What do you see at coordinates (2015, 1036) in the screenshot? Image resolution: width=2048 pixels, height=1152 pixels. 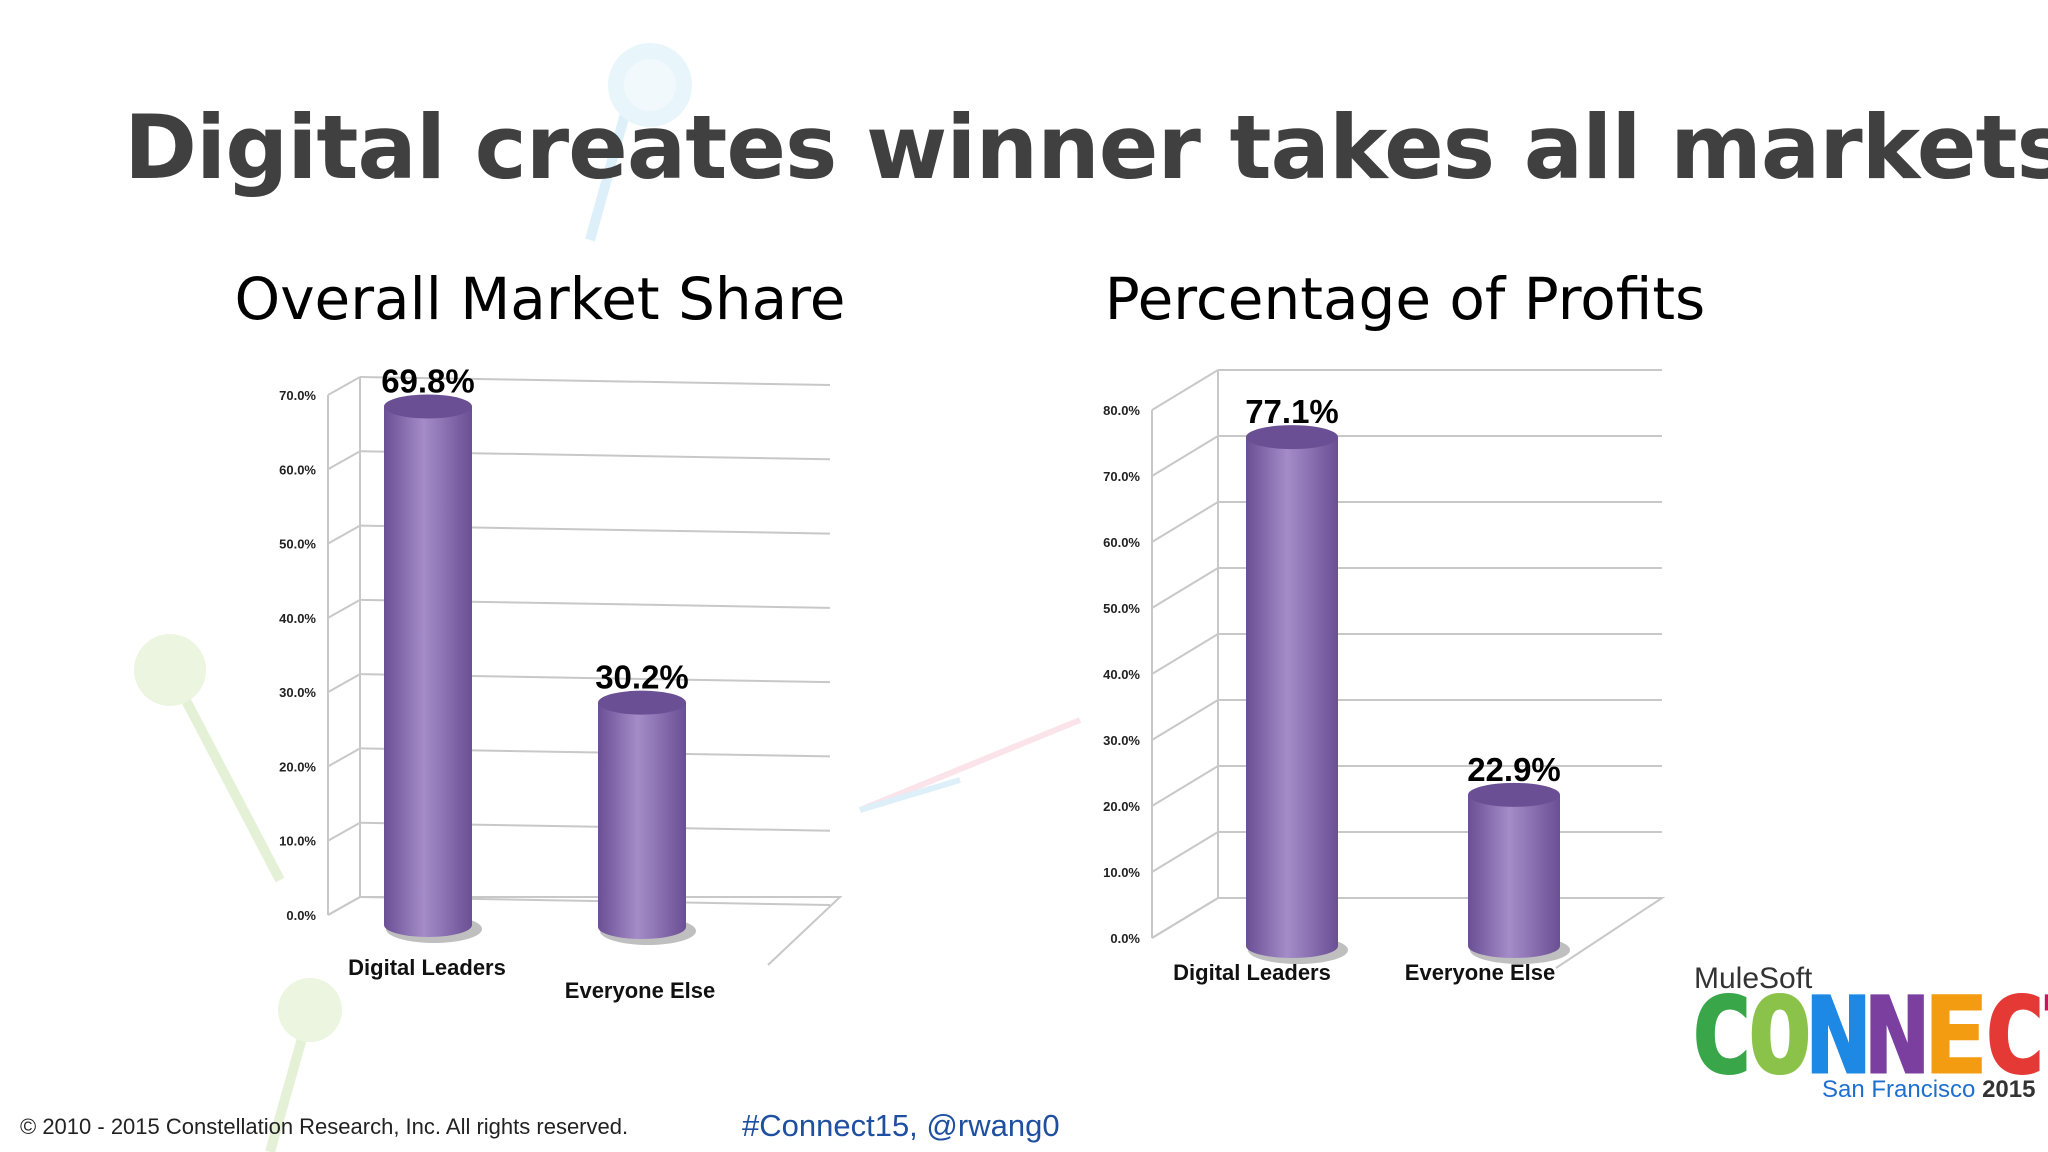 I see `logo-letter-5: C` at bounding box center [2015, 1036].